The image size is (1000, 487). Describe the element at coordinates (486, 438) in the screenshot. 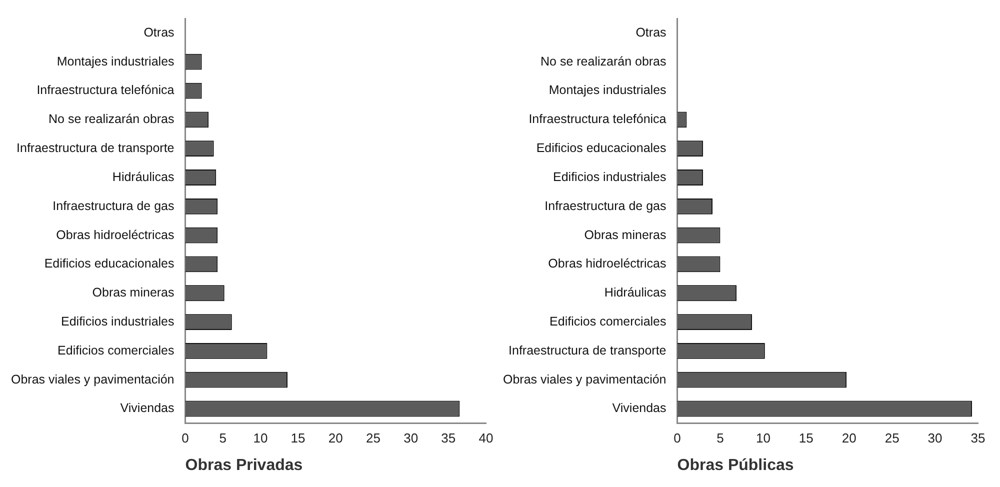

I see `x-tick-label: 40` at that location.